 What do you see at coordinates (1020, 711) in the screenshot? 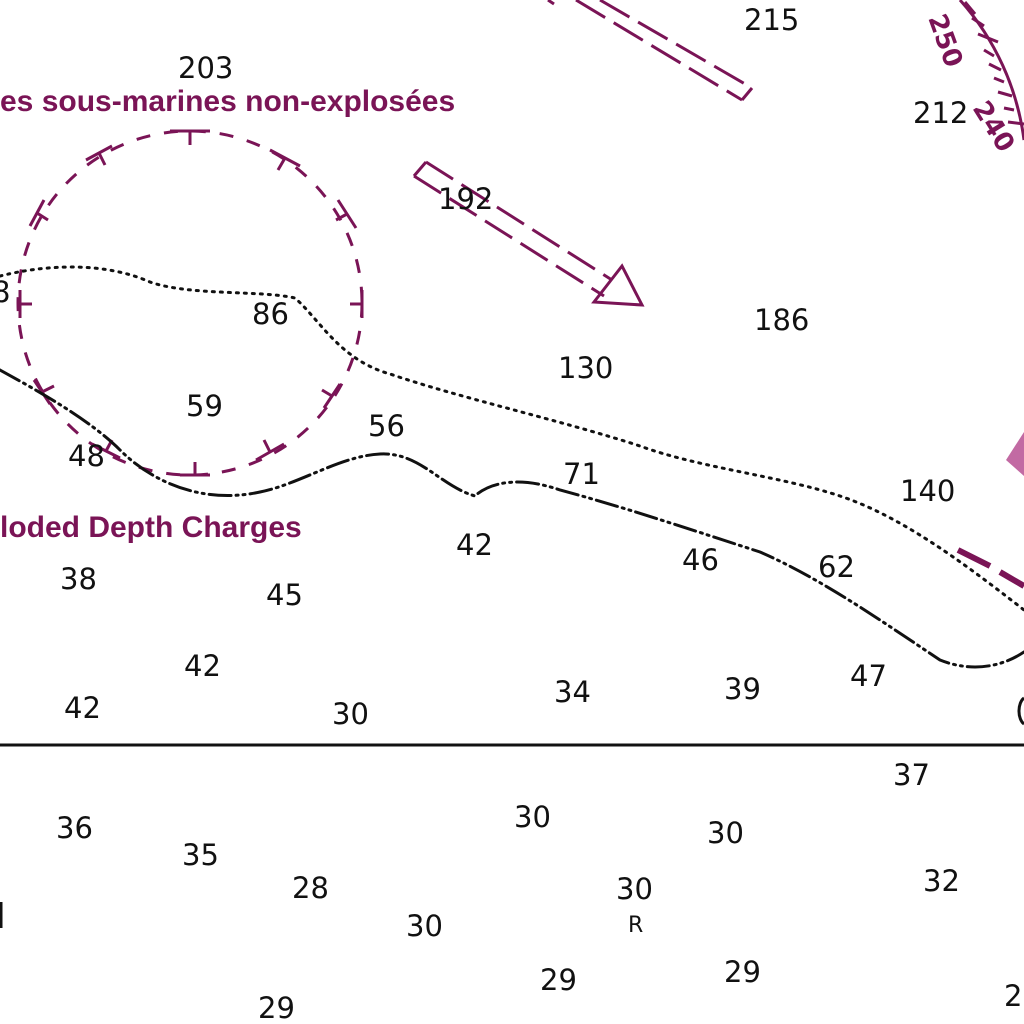
I see `edge-mark-right` at bounding box center [1020, 711].